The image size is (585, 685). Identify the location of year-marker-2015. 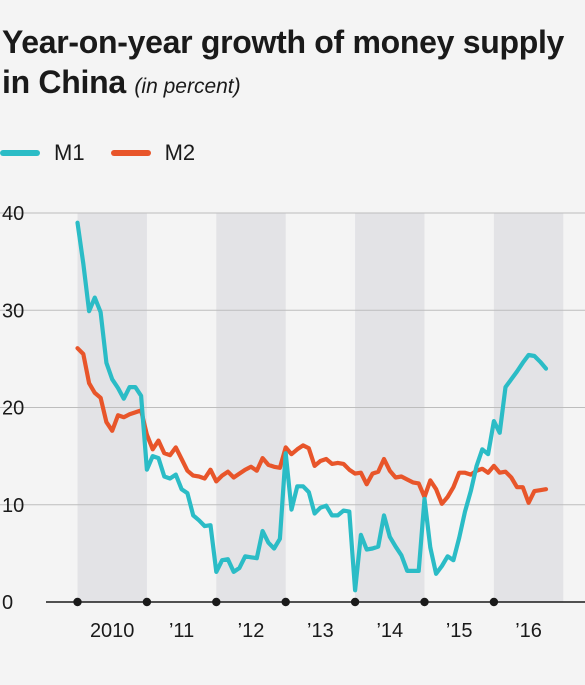
(424, 602).